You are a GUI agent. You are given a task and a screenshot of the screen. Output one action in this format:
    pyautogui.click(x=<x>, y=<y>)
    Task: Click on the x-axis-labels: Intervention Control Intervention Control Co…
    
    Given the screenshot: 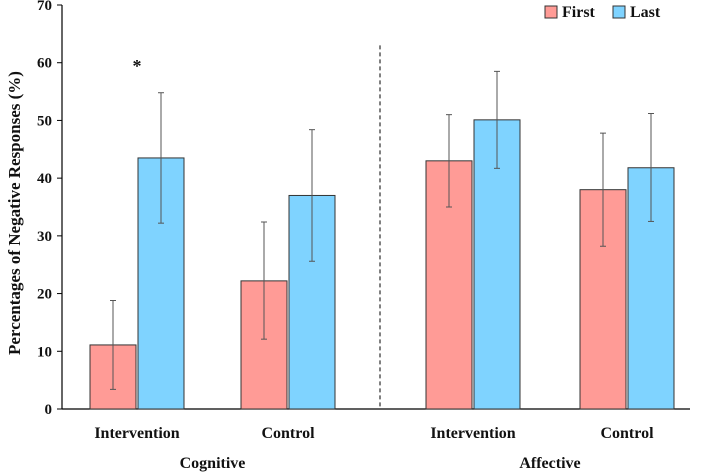 What is the action you would take?
    pyautogui.click(x=374, y=448)
    